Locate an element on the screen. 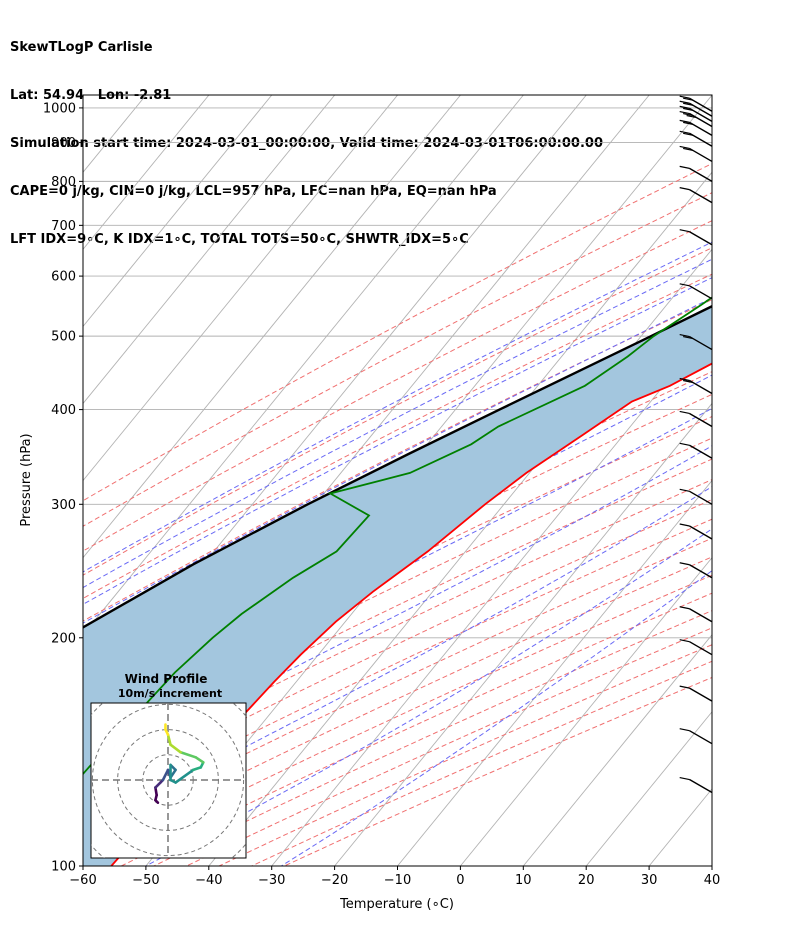 The image size is (794, 937). y-tick-label: 300 is located at coordinates (63, 505).